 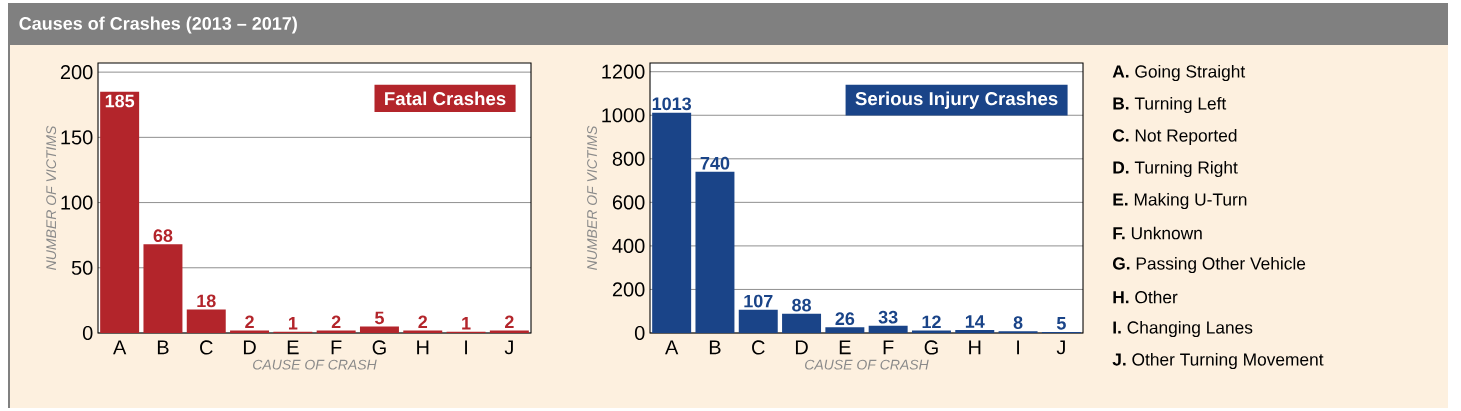 What do you see at coordinates (802, 305) in the screenshot?
I see `data-label: 88` at bounding box center [802, 305].